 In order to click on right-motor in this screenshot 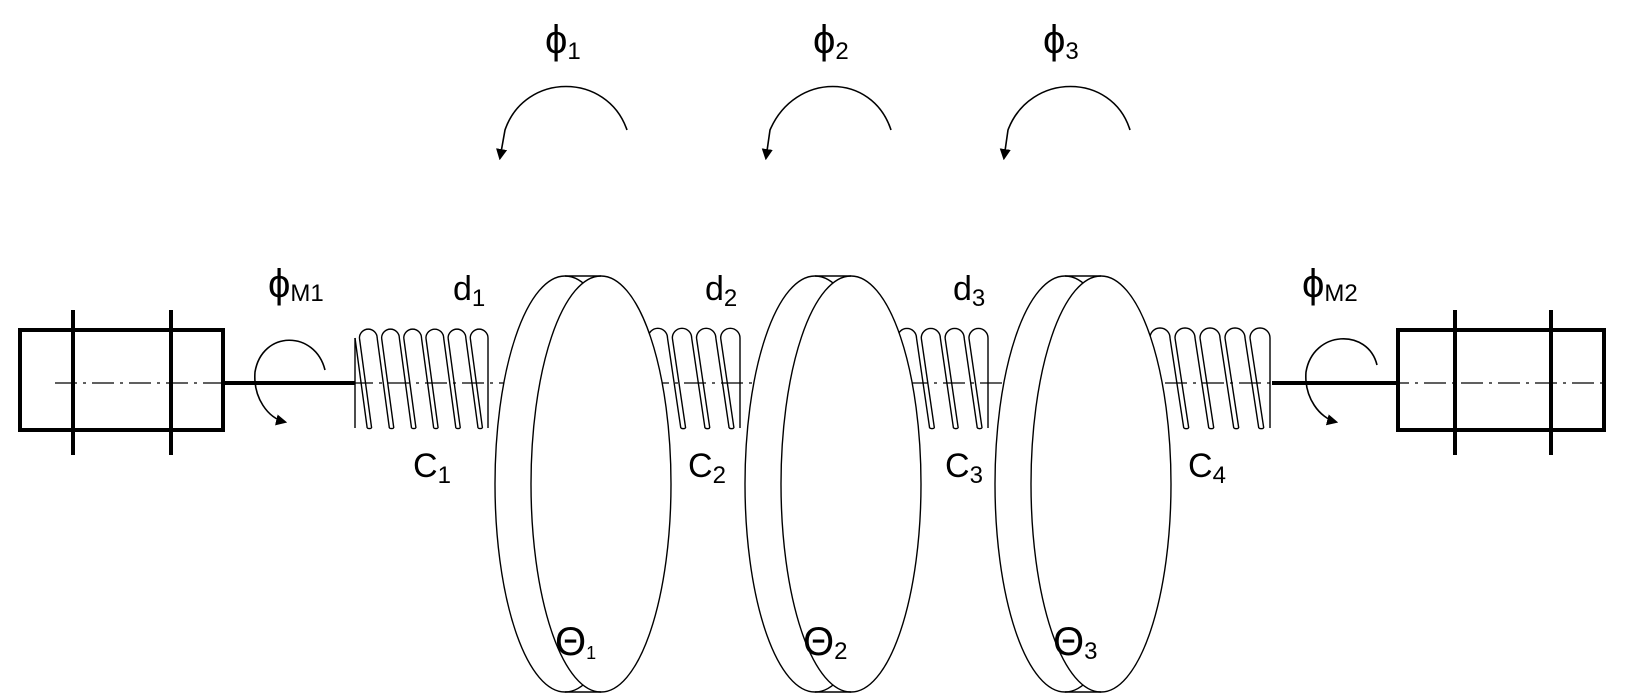, I will do `click(1501, 382)`.